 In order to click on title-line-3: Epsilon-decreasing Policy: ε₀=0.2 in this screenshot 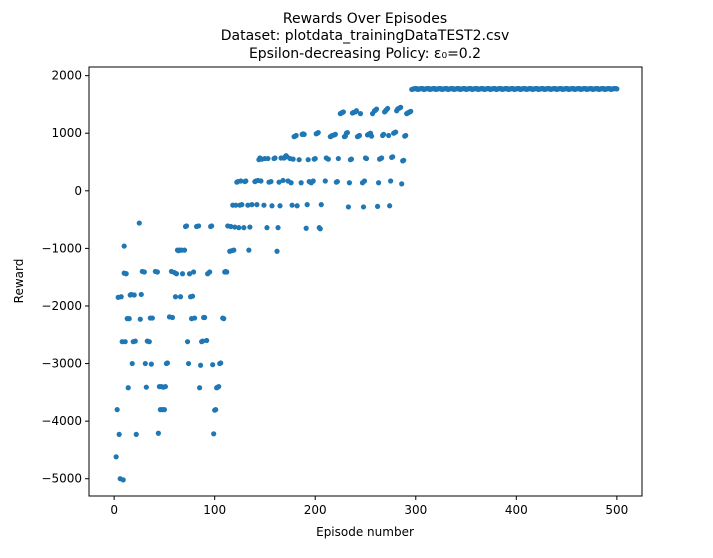, I will do `click(365, 54)`.